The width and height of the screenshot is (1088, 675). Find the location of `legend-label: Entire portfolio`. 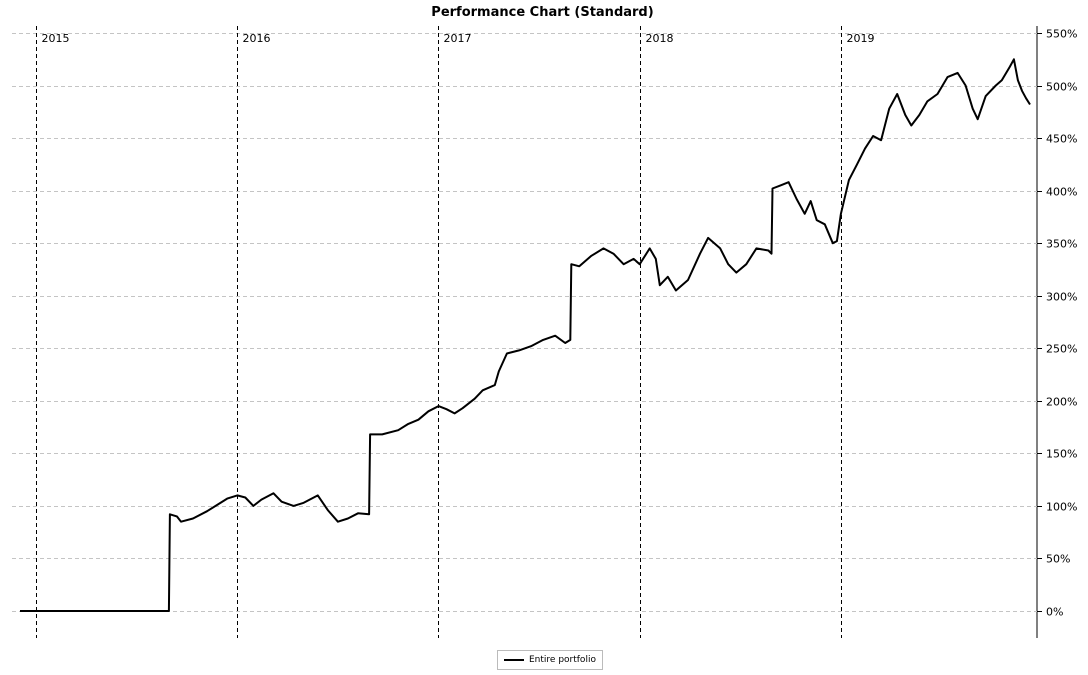

legend-label: Entire portfolio is located at coordinates (562, 660).